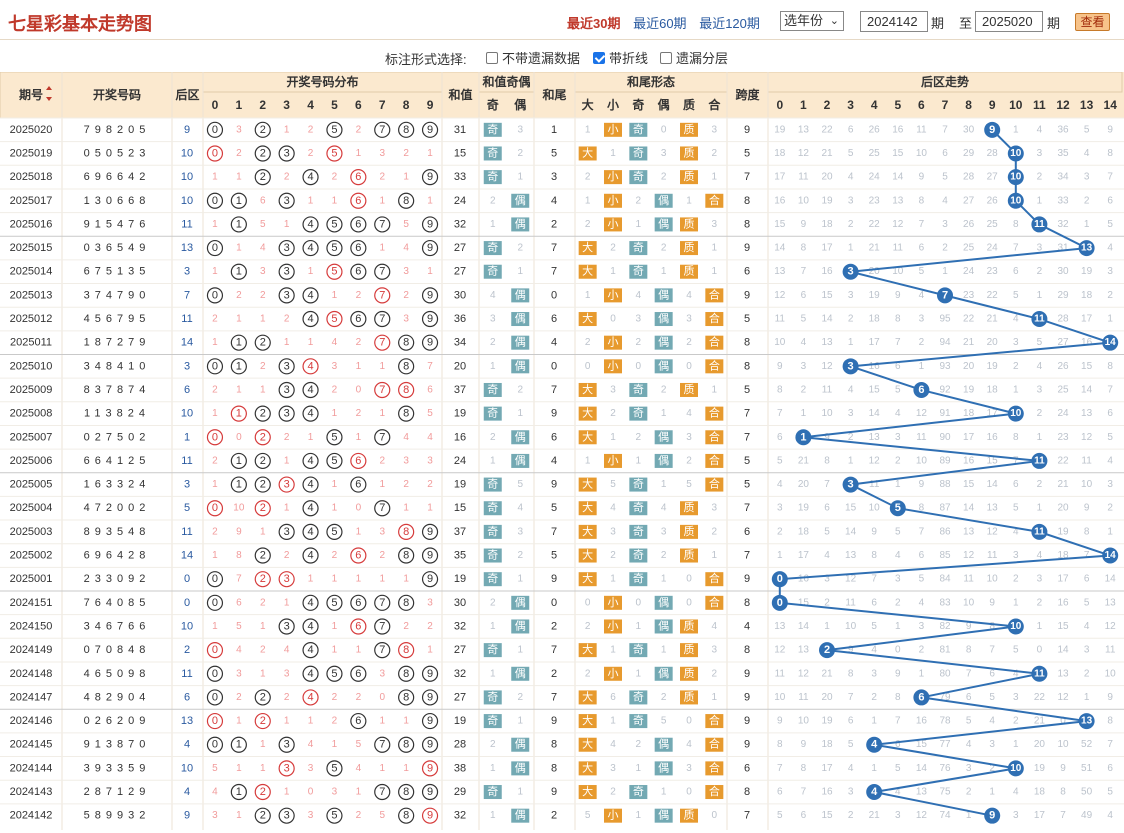 Image resolution: width=1124 pixels, height=833 pixels. What do you see at coordinates (492, 413) in the screenshot?
I see `sumoe-tag-text: 奇` at bounding box center [492, 413].